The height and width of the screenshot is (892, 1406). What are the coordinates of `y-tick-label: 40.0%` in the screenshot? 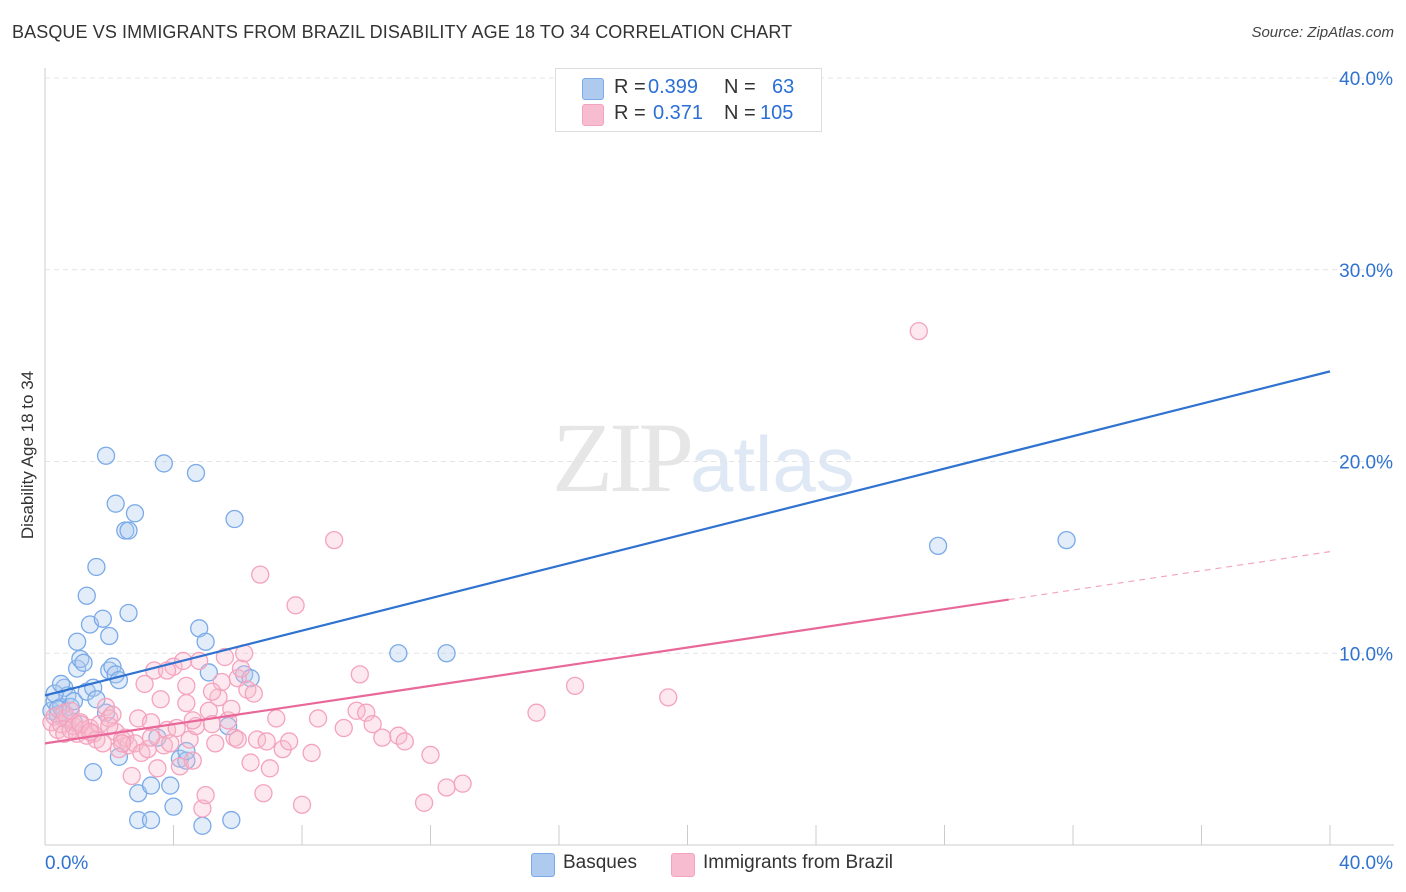 It's located at (1366, 79).